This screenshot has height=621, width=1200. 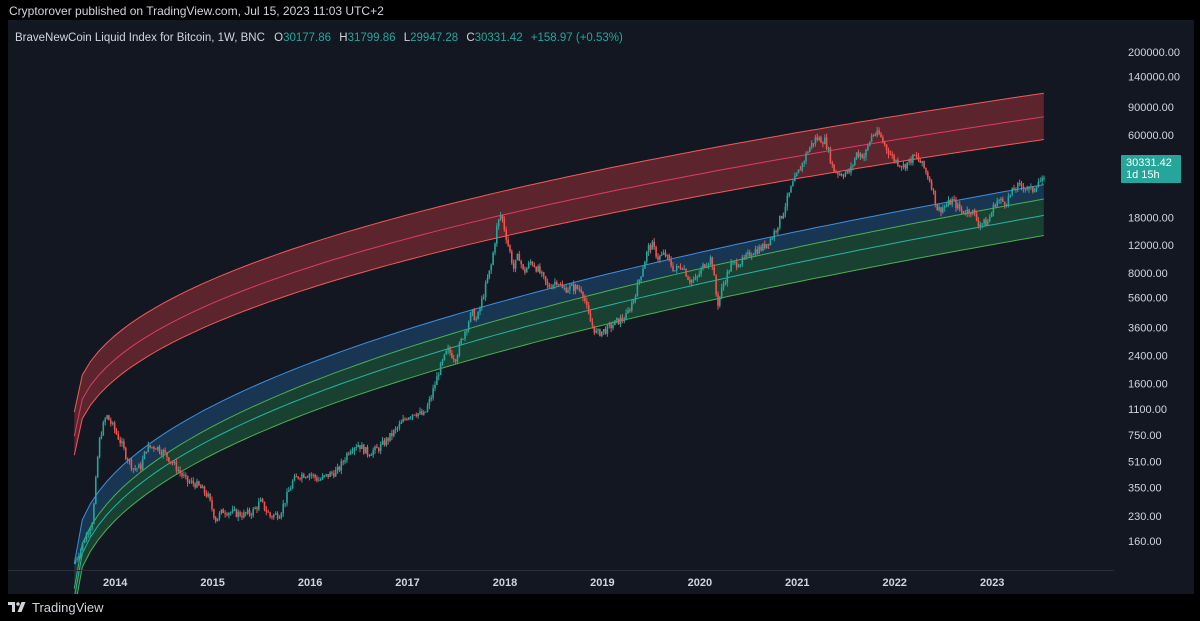 What do you see at coordinates (279, 38) in the screenshot?
I see `legend-open-label: O` at bounding box center [279, 38].